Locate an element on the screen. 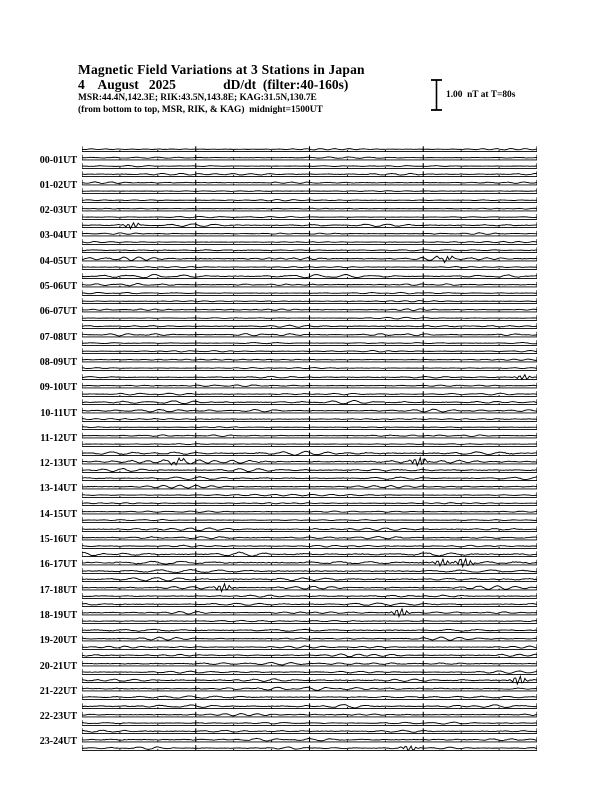  hour-row: 23-24UT is located at coordinates (288, 739).